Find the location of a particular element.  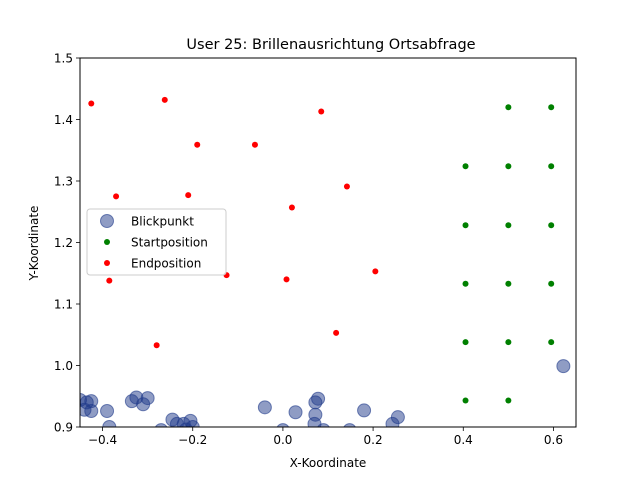

y-tick-label: 1.4 is located at coordinates (63, 120).